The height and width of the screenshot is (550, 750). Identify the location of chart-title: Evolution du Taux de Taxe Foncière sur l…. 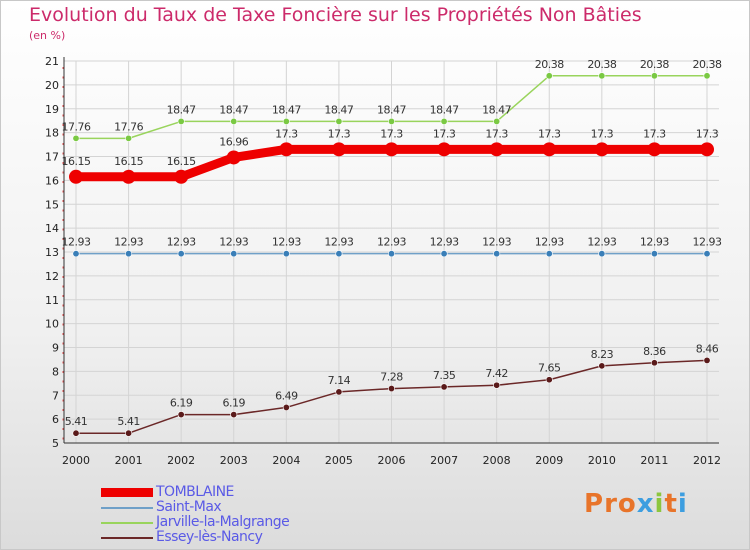
(335, 15).